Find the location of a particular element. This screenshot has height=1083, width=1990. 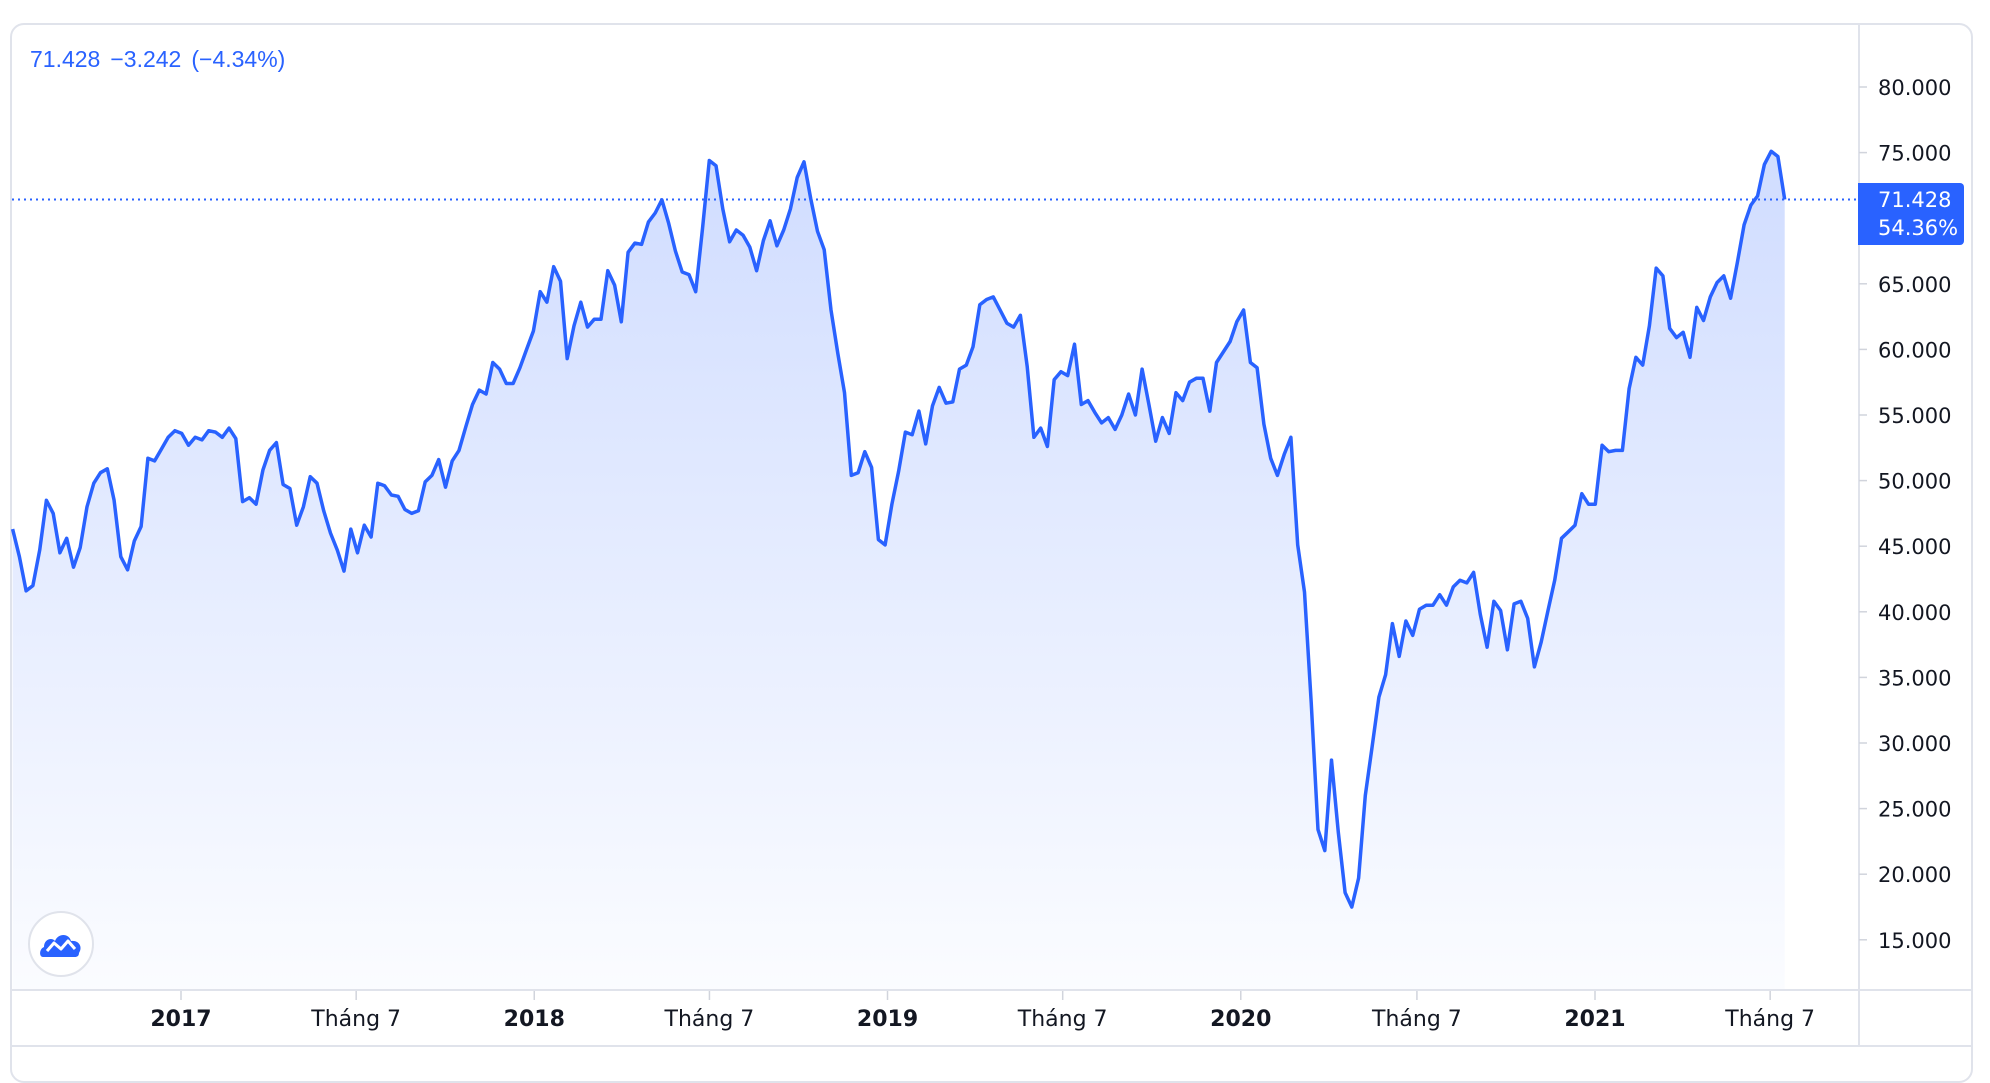

y-tick-label: 75.000 is located at coordinates (1914, 154).